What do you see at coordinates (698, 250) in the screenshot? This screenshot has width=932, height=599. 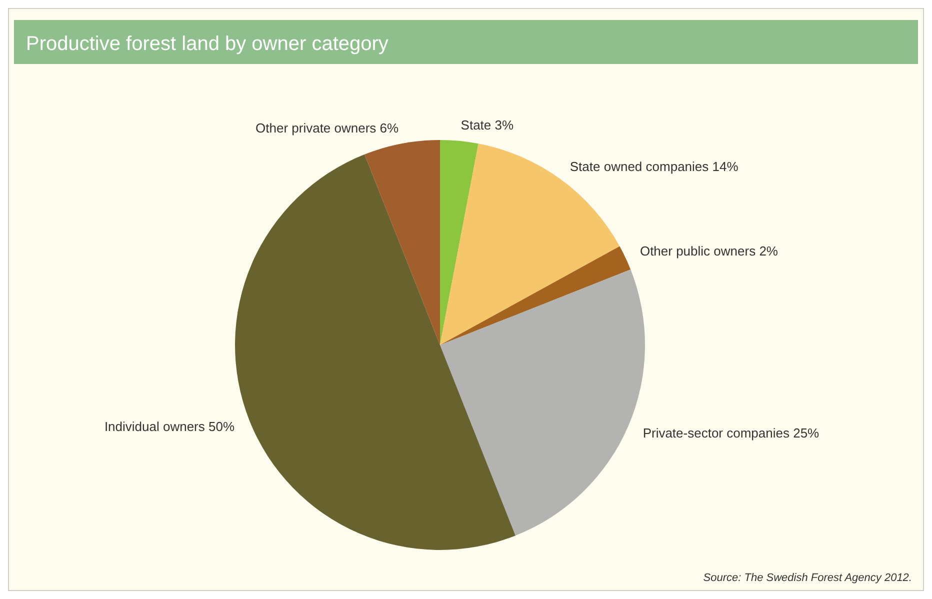 I see `slice-label: Other public owners` at bounding box center [698, 250].